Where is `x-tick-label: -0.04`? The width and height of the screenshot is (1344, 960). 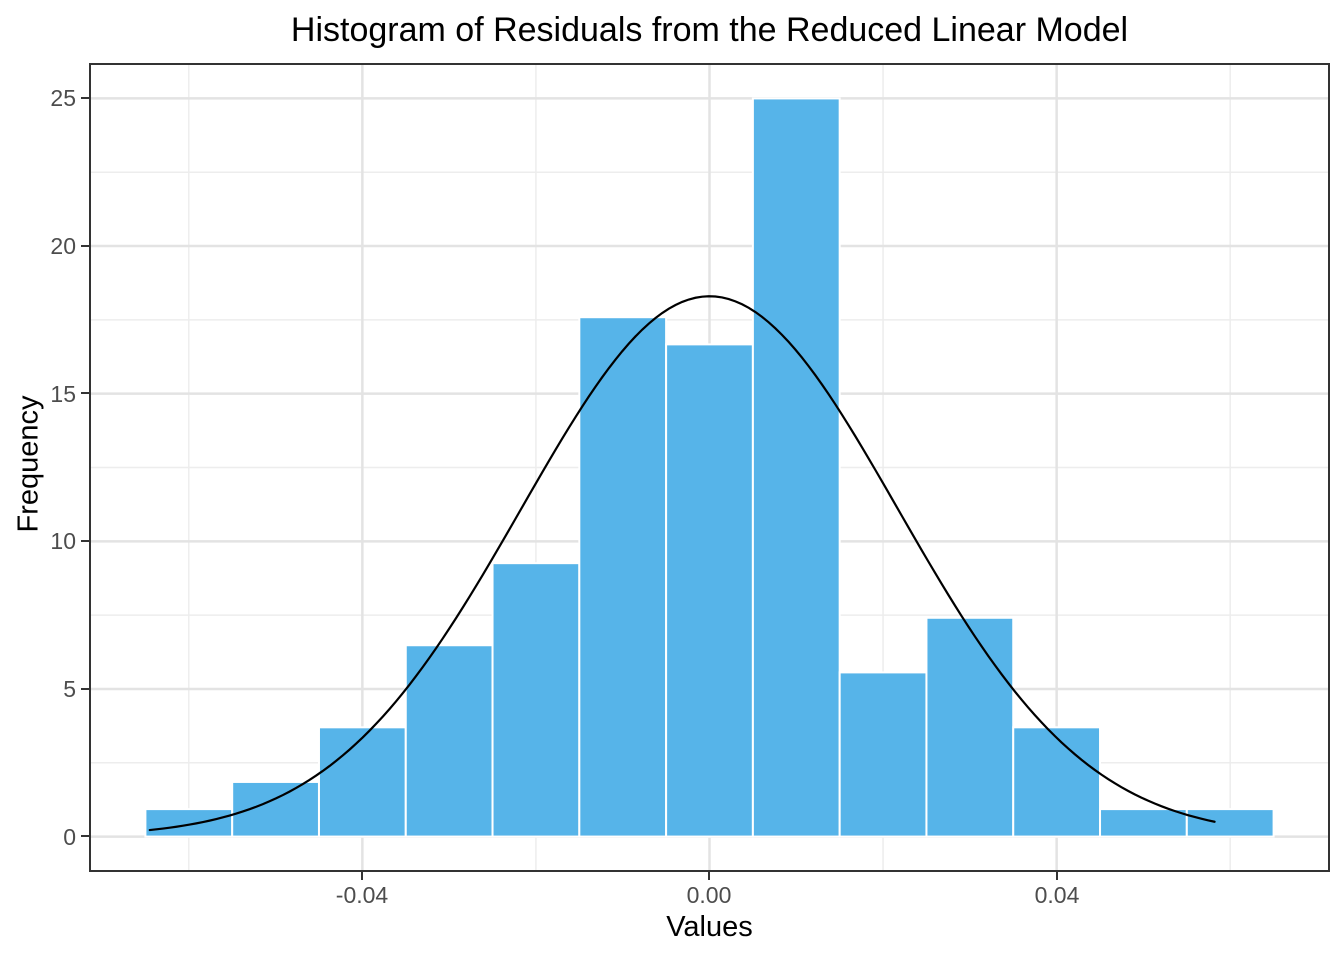 x-tick-label: -0.04 is located at coordinates (362, 895).